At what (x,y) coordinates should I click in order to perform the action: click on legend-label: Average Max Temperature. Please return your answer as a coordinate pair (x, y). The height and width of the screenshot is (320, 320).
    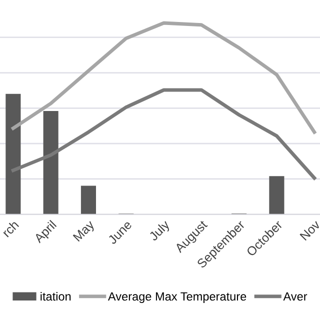
    Looking at the image, I should click on (177, 297).